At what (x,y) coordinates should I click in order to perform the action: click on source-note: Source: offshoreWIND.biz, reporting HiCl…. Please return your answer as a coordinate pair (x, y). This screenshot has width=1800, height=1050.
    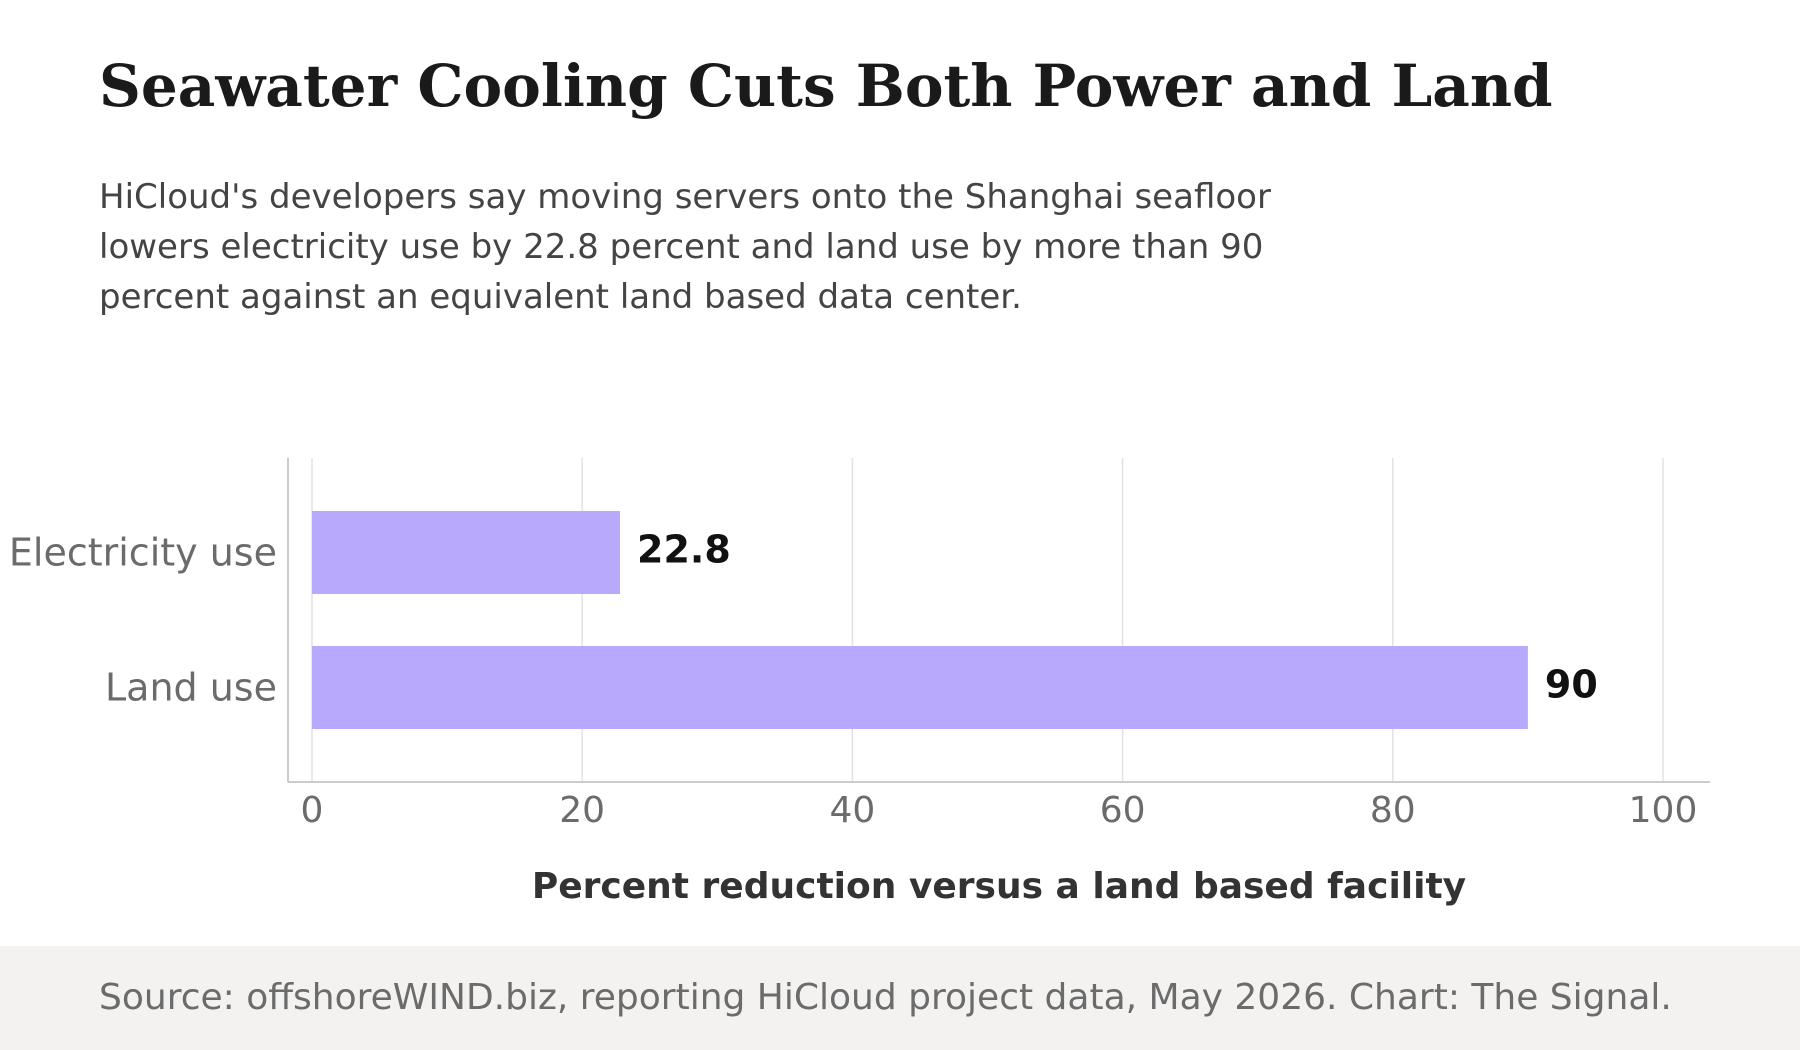
    Looking at the image, I should click on (885, 997).